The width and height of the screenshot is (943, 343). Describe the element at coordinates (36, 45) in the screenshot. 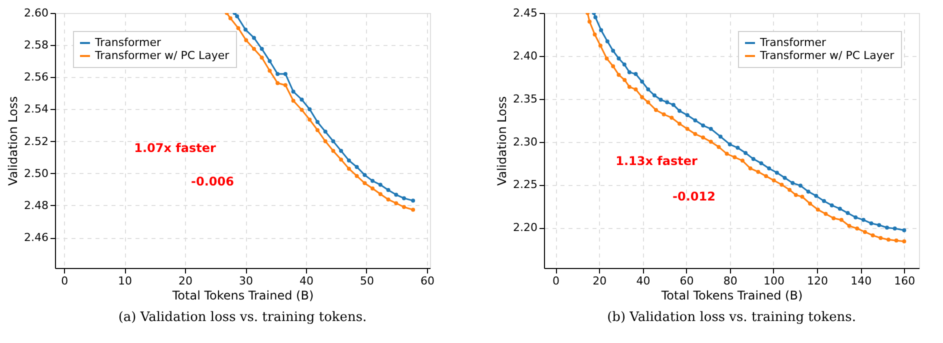

I see `y-tick-label: 2.58` at that location.